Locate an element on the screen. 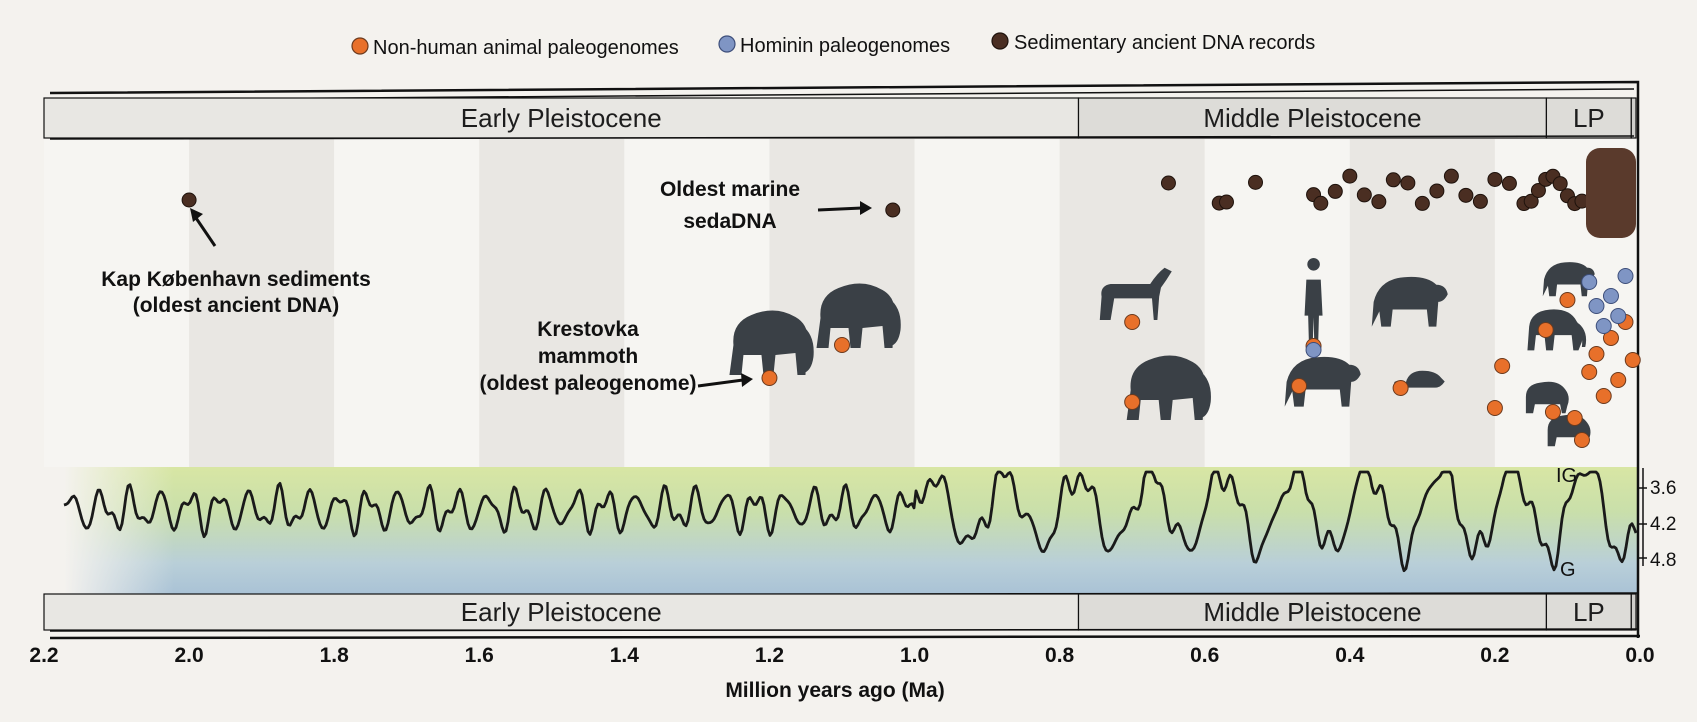 This screenshot has height=722, width=1697. x-tick-label: 0.6 is located at coordinates (1204, 655).